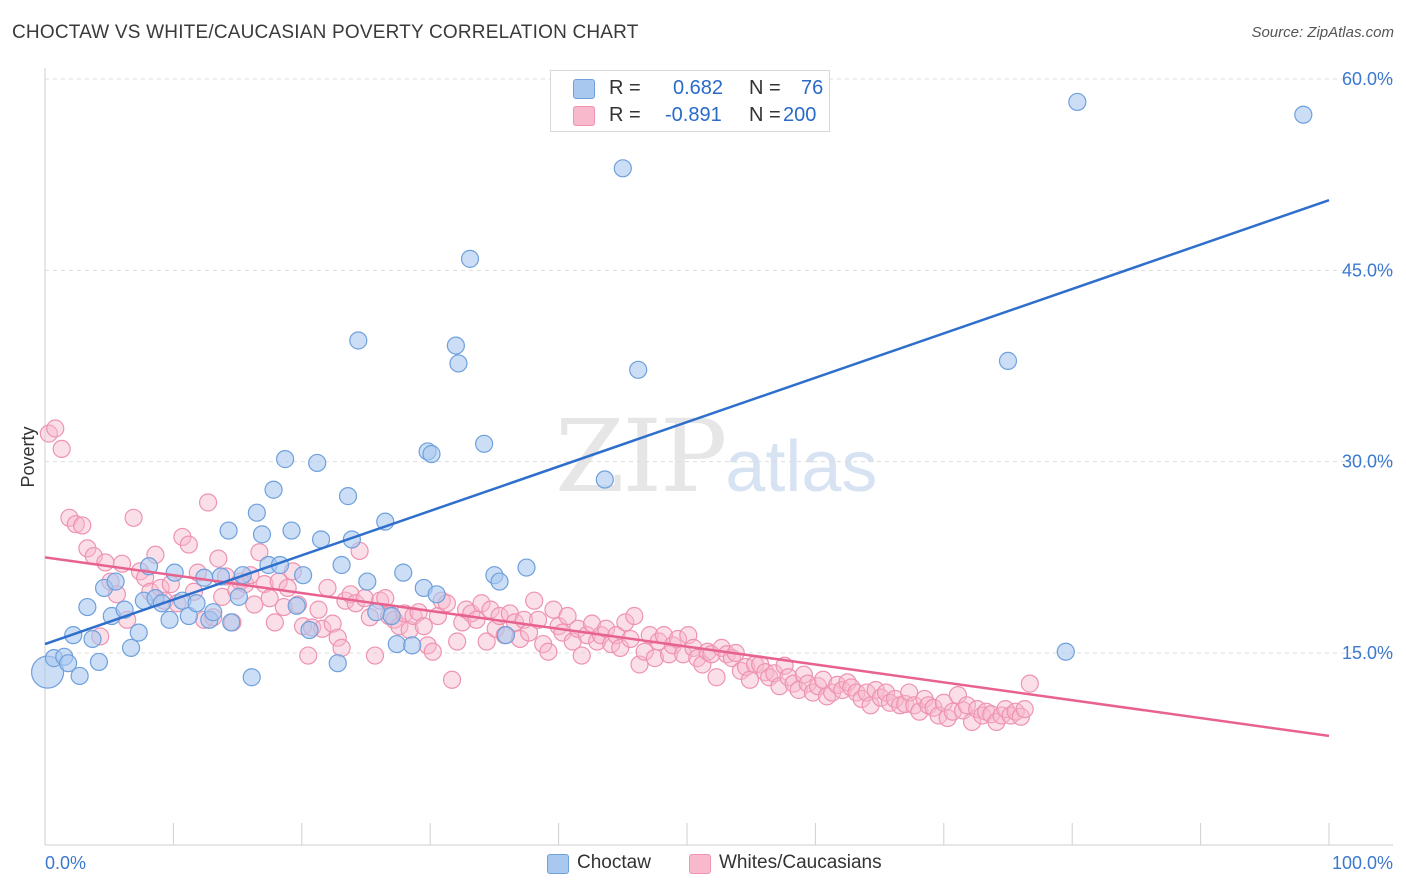 This screenshot has height=892, width=1406. What do you see at coordinates (65, 863) in the screenshot?
I see `x-tick-label: 0.0%` at bounding box center [65, 863].